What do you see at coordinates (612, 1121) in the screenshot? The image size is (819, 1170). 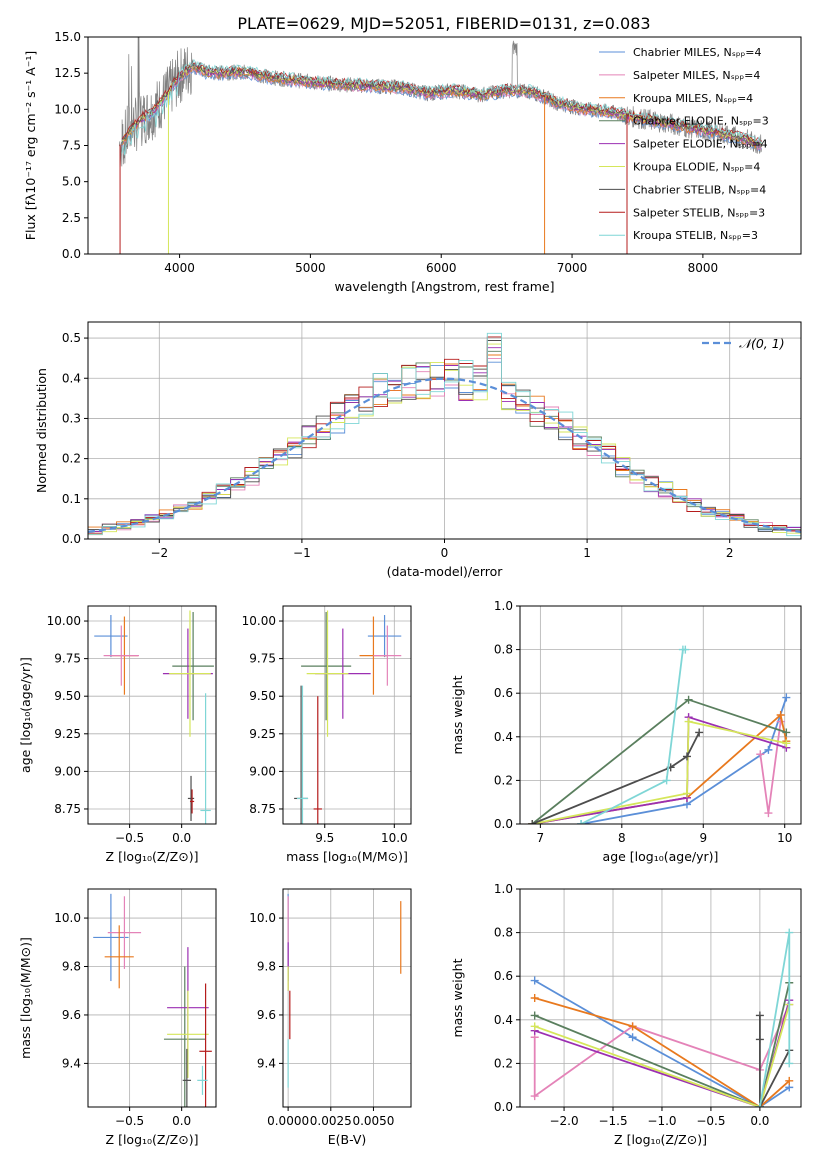 I see `x-tick-label: −1.5` at bounding box center [612, 1121].